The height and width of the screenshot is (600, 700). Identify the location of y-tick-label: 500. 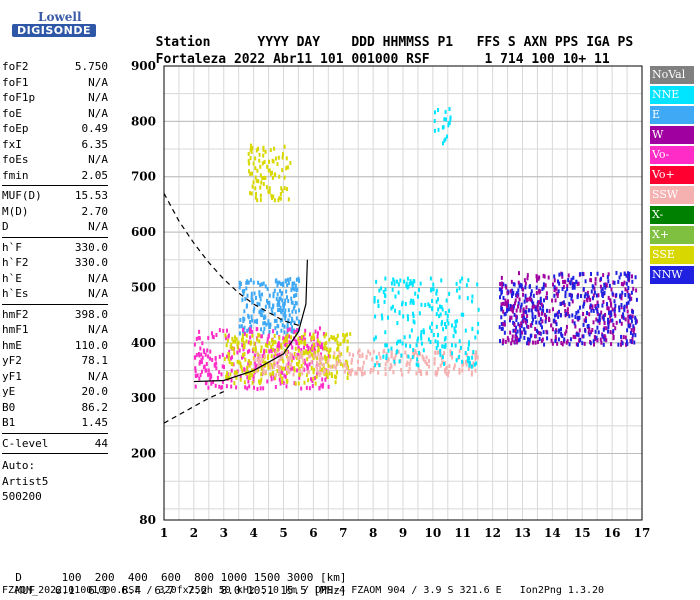
(143, 287).